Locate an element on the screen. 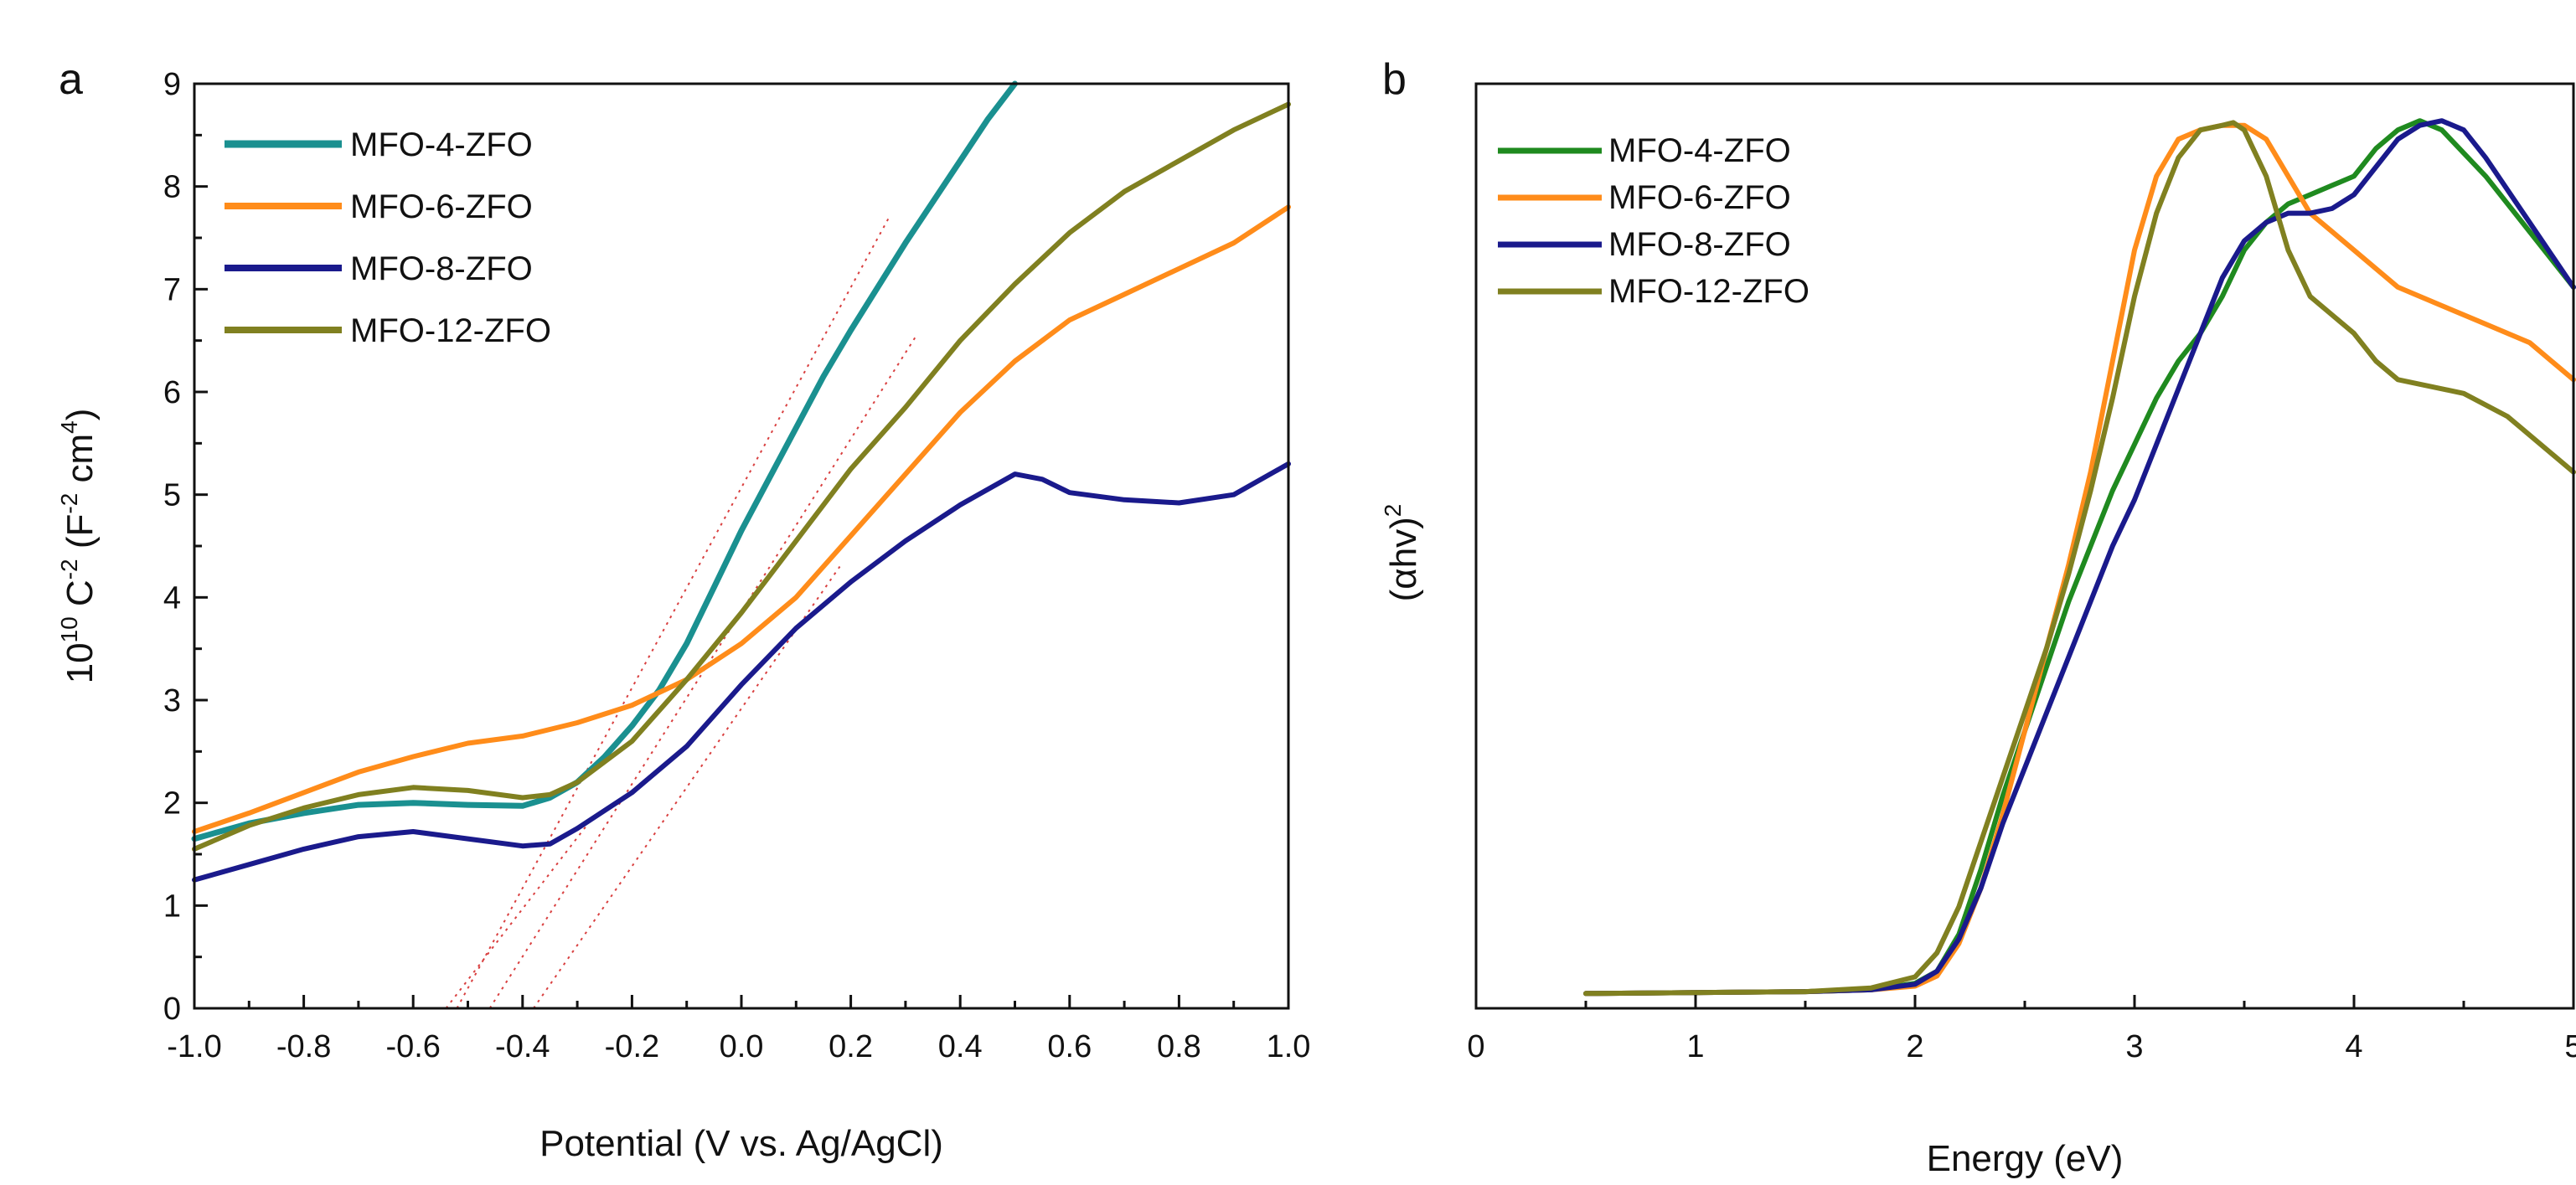 Image resolution: width=2576 pixels, height=1185 pixels. y-ticks: 0 1 2 3 4 5 6 7 8 9 is located at coordinates (185, 547).